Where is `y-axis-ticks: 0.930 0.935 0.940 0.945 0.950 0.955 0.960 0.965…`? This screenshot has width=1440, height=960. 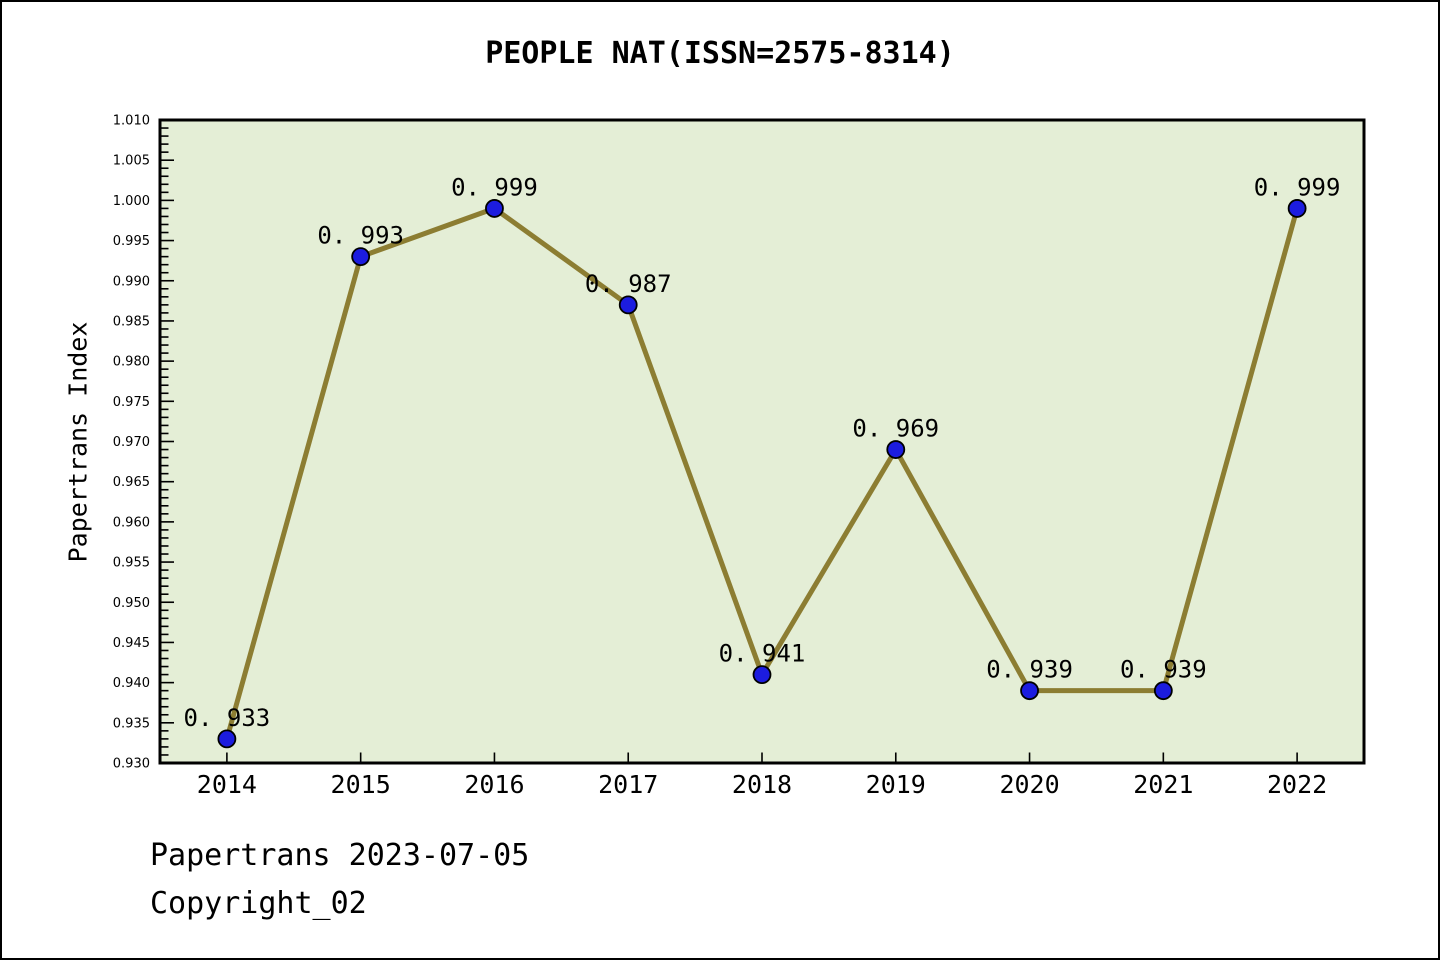
y-axis-ticks: 0.930 0.935 0.940 0.945 0.950 0.955 0.960 0.965… is located at coordinates (143, 443).